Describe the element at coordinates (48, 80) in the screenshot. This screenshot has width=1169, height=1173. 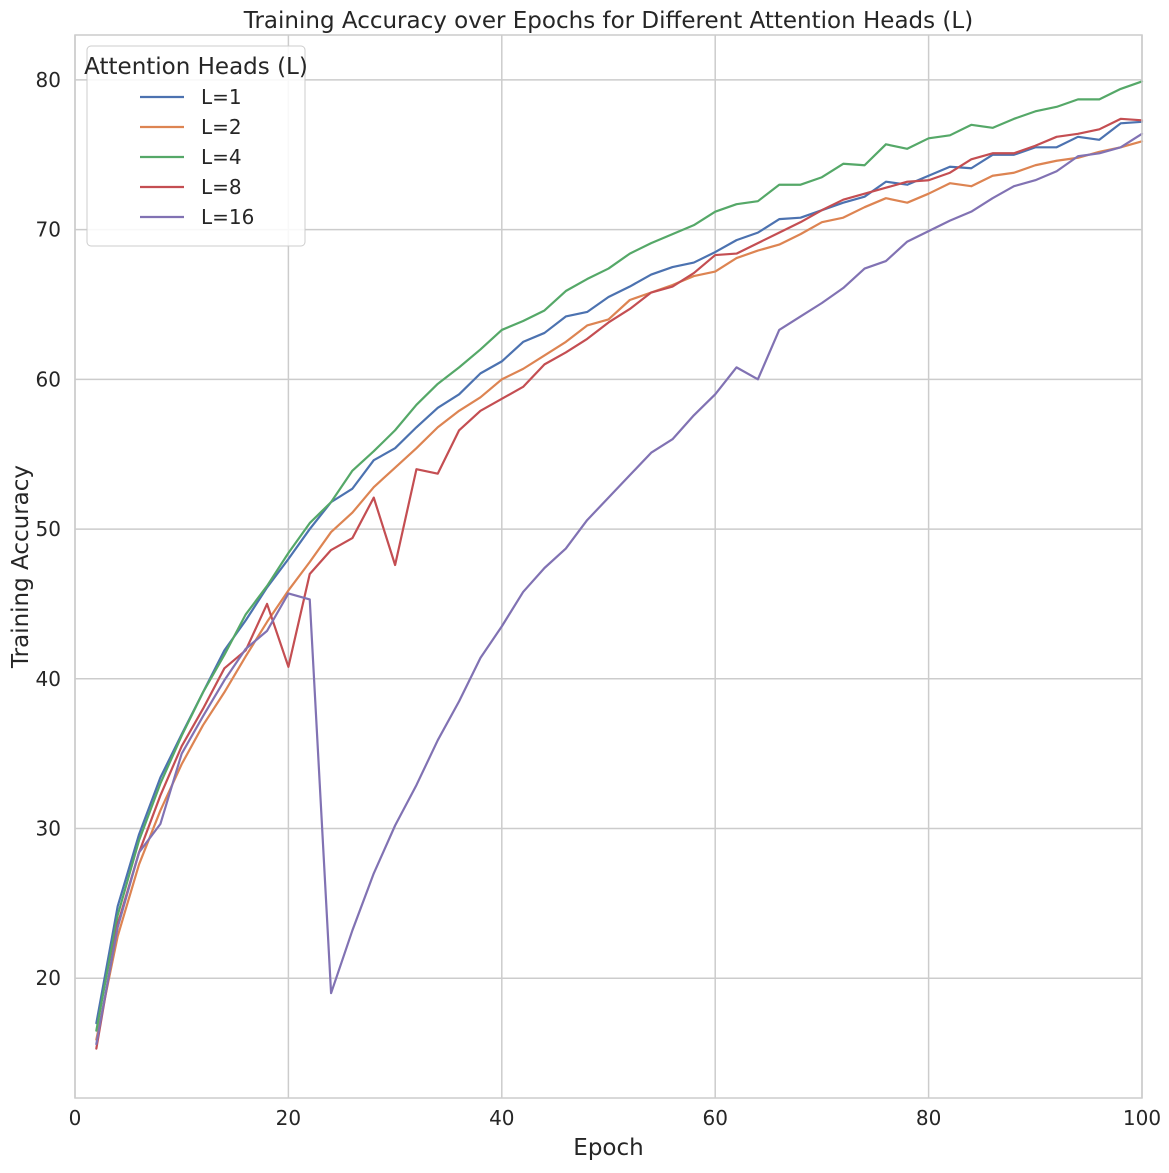
I see `y-tick-label: 80` at that location.